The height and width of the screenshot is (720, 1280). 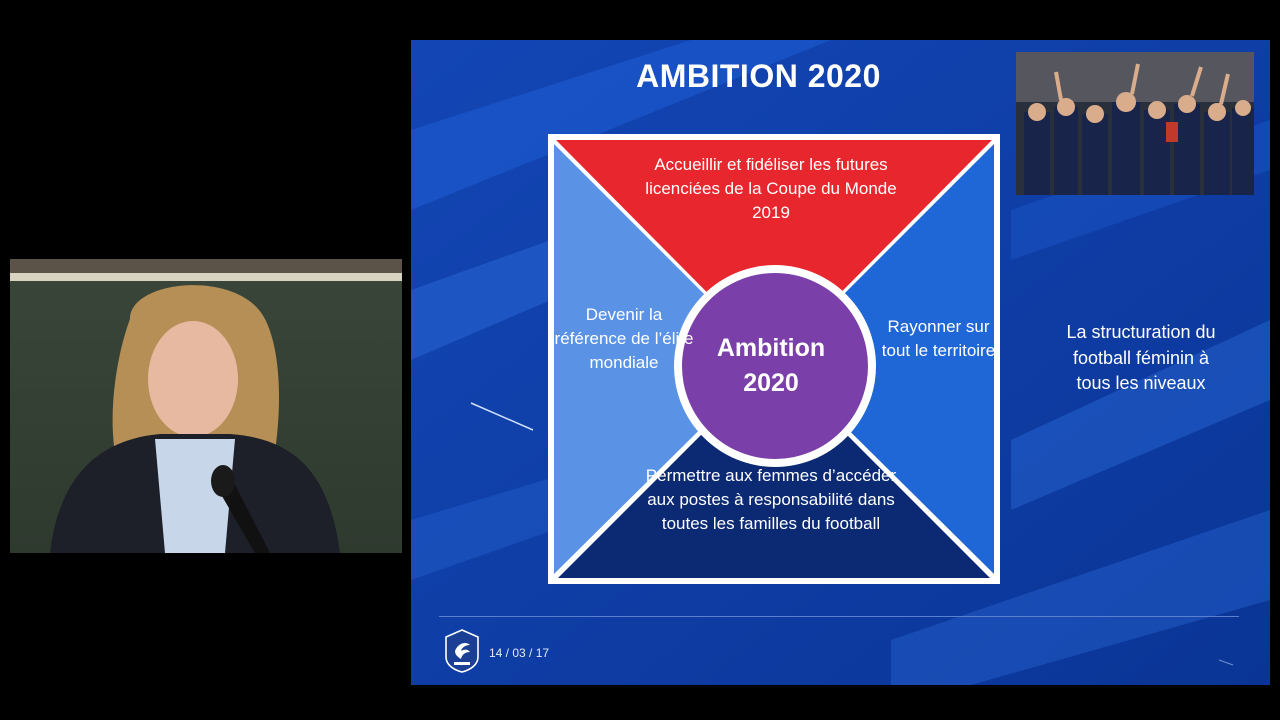 What do you see at coordinates (771, 383) in the screenshot?
I see `center-label-line2: 2020` at bounding box center [771, 383].